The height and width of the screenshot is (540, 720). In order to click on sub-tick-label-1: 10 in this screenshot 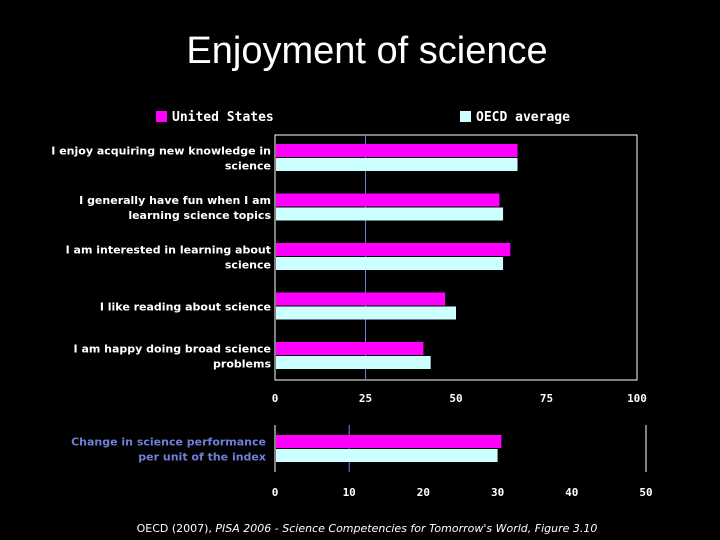, I will do `click(349, 492)`.